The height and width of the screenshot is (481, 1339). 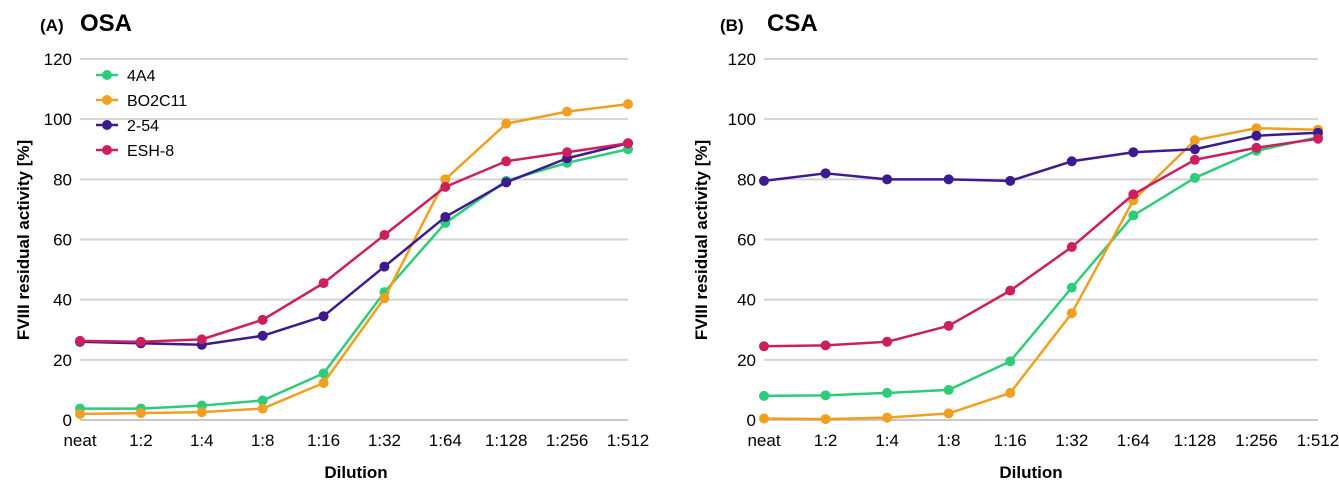 What do you see at coordinates (948, 413) in the screenshot?
I see `point-bo2c11-1-8-csa` at bounding box center [948, 413].